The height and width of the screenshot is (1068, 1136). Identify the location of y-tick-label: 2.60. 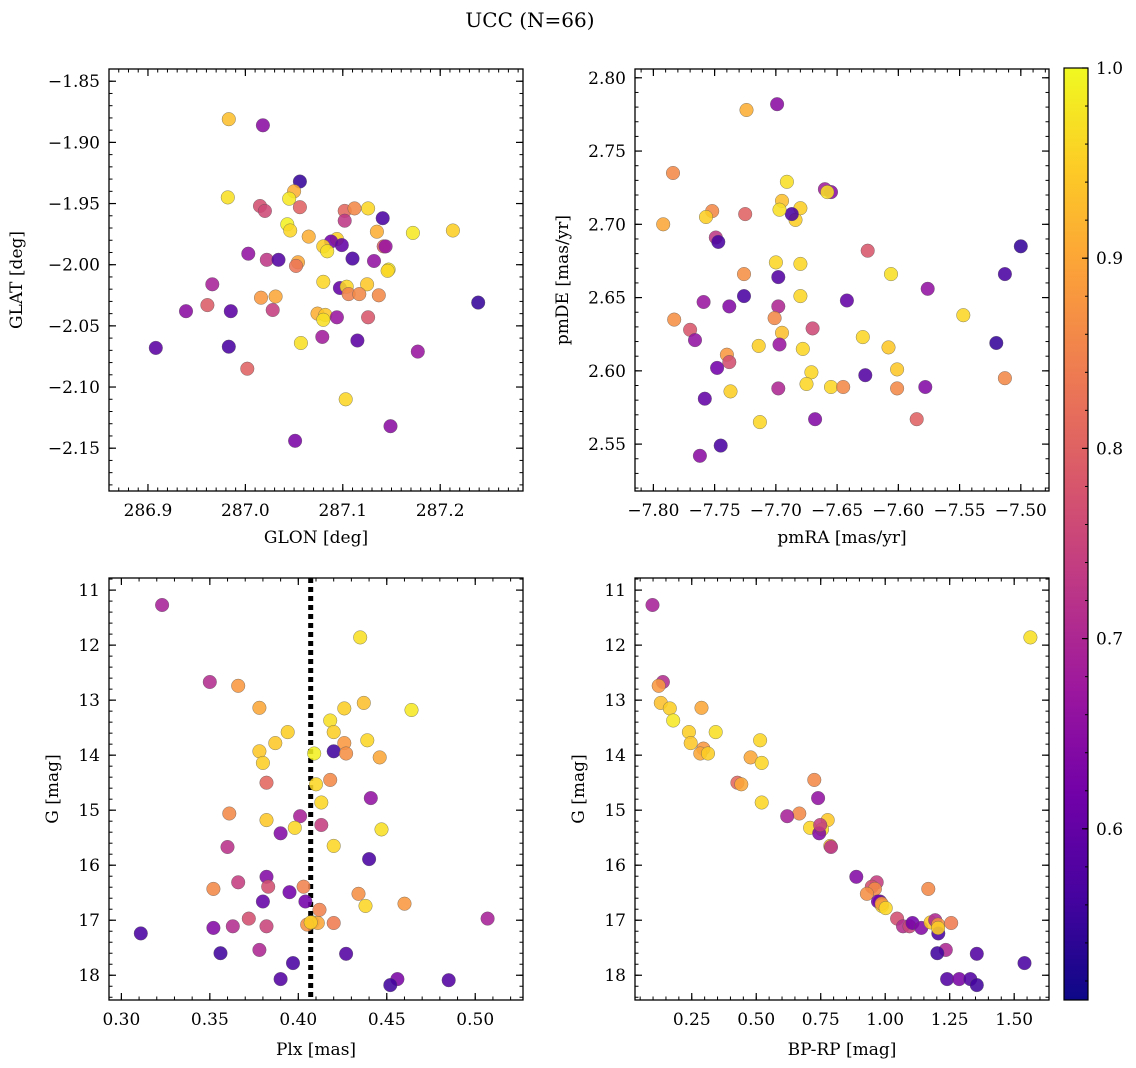
(607, 372).